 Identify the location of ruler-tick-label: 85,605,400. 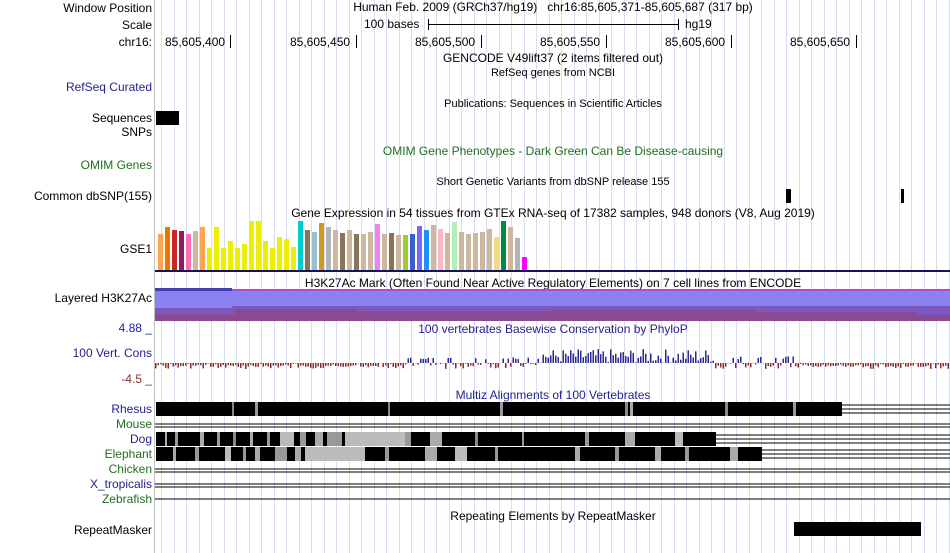
(195, 42).